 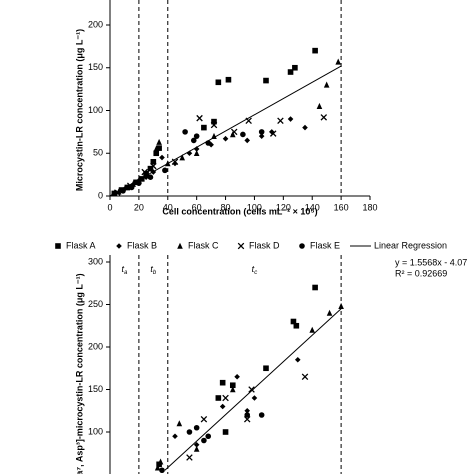 I want to click on y-tick-label: 0, so click(x=100, y=195).